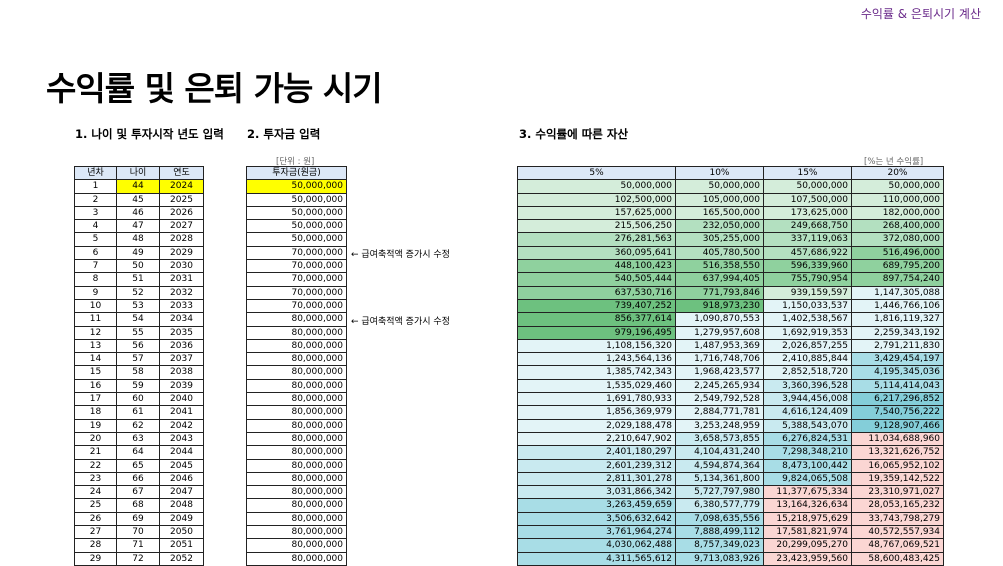 The width and height of the screenshot is (1003, 566). What do you see at coordinates (719, 425) in the screenshot?
I see `asset-cell: 3,253,248,959` at bounding box center [719, 425].